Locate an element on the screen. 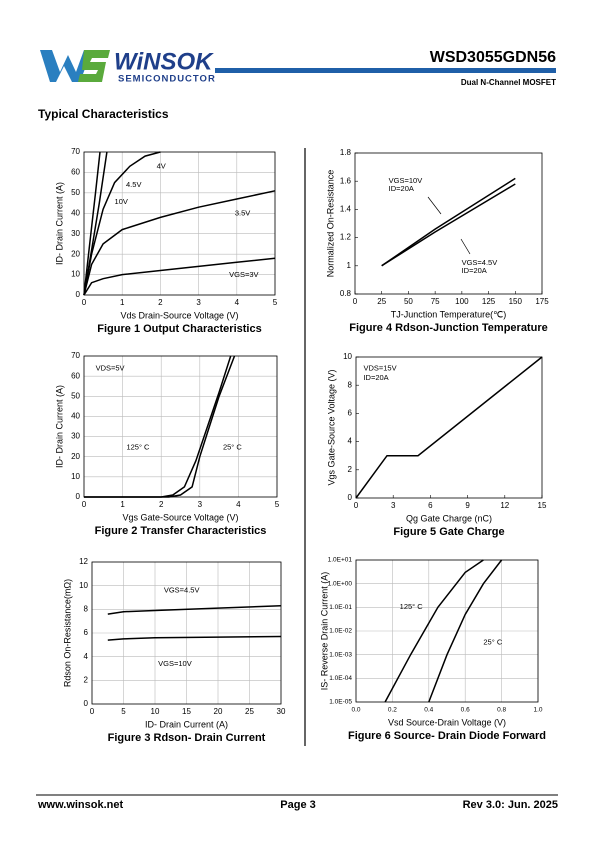 The image size is (595, 842). series-label: 4.5V is located at coordinates (133, 184).